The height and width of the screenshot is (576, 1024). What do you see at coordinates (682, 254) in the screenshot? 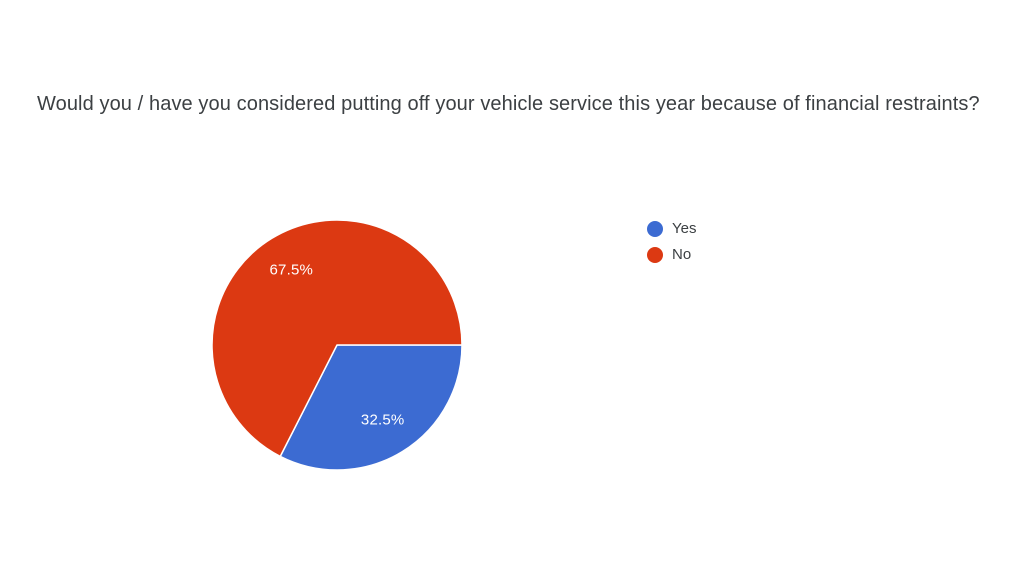
I see `legend-label-no: No` at bounding box center [682, 254].